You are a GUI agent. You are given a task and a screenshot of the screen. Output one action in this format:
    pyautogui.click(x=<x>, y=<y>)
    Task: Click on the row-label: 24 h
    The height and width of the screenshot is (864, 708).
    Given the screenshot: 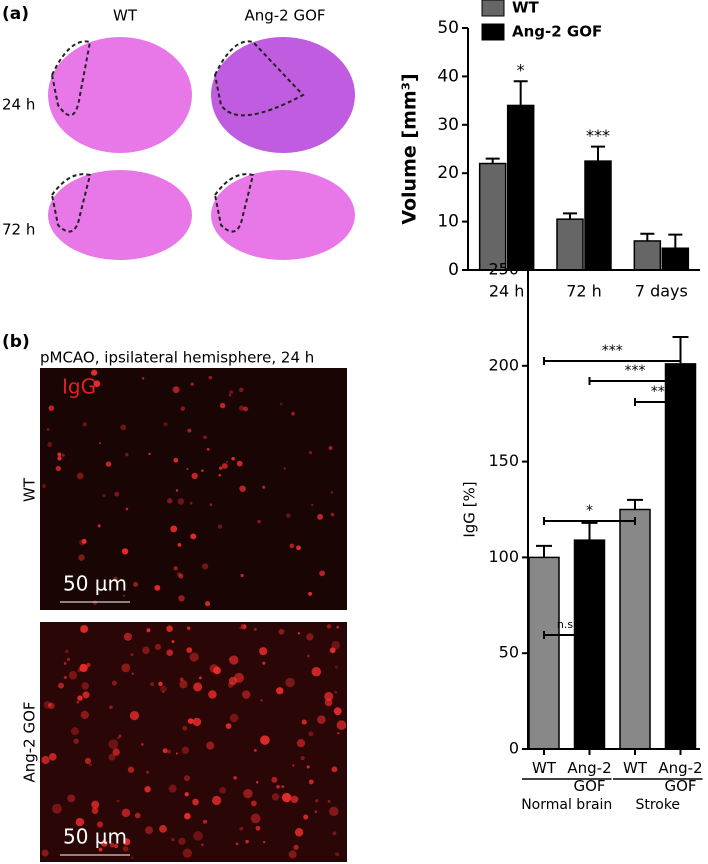 What is the action you would take?
    pyautogui.click(x=18, y=105)
    